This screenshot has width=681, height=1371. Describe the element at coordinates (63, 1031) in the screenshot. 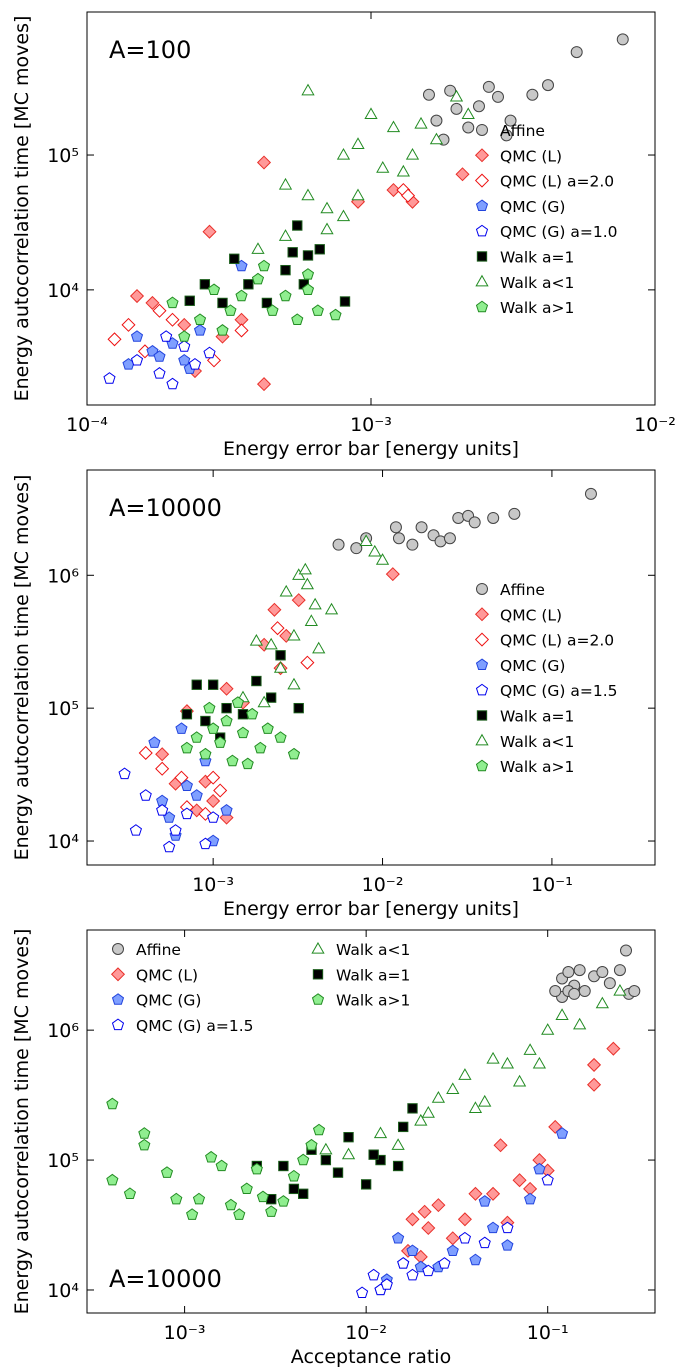

I see `y-tick-label: 10⁶` at that location.